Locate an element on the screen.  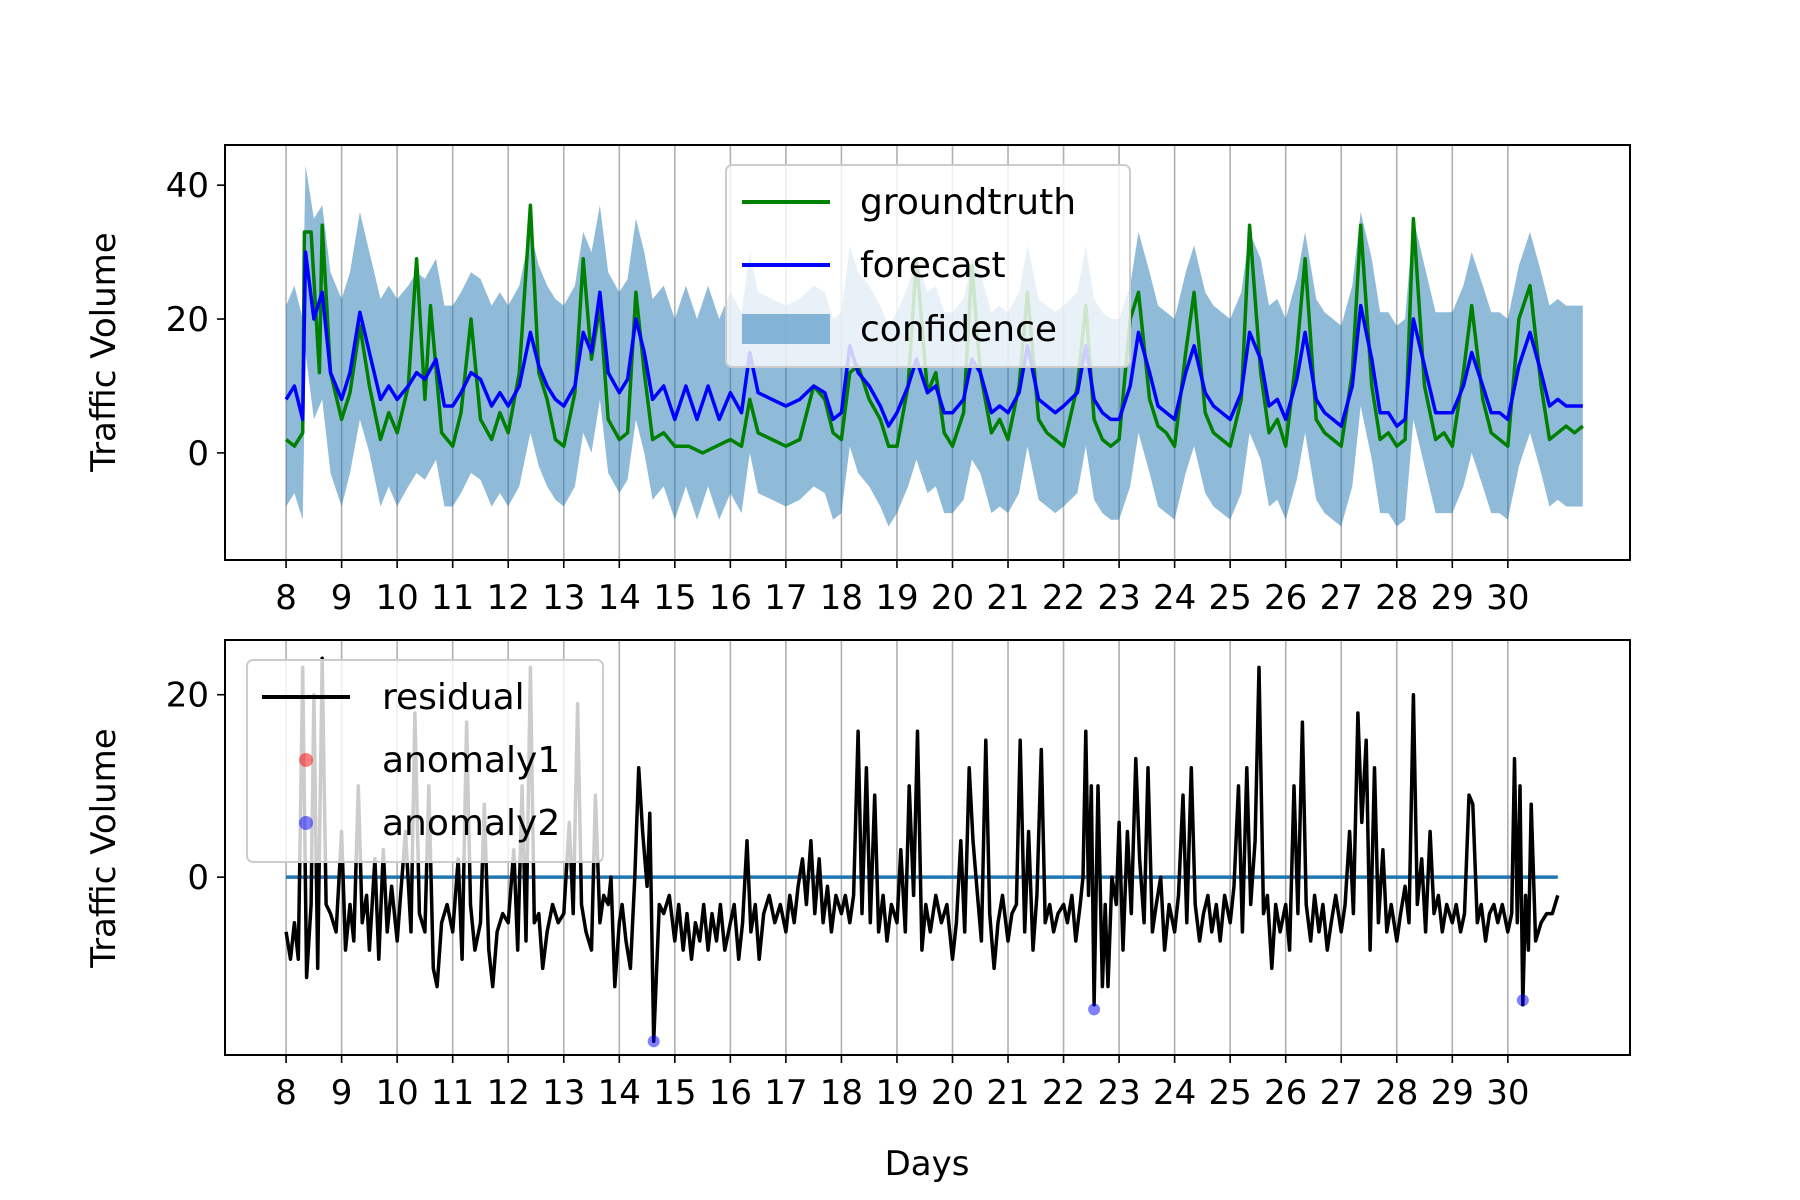
legend: residual anomaly1 anomaly2 is located at coordinates (425, 761).